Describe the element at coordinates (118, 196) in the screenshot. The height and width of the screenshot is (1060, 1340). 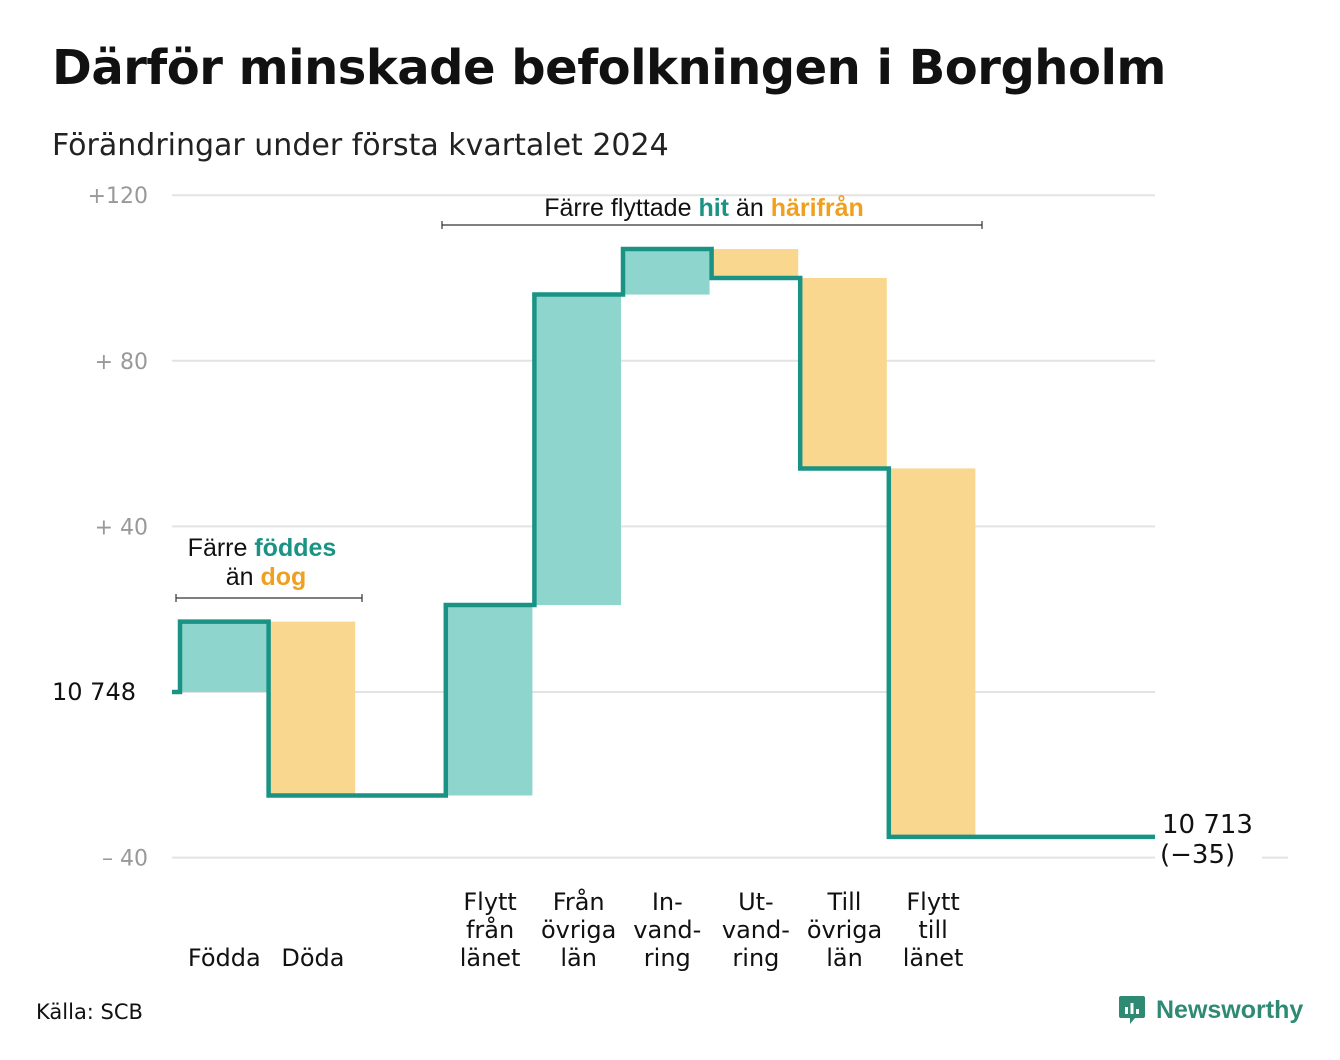
I see `y-tick-label: +120` at that location.